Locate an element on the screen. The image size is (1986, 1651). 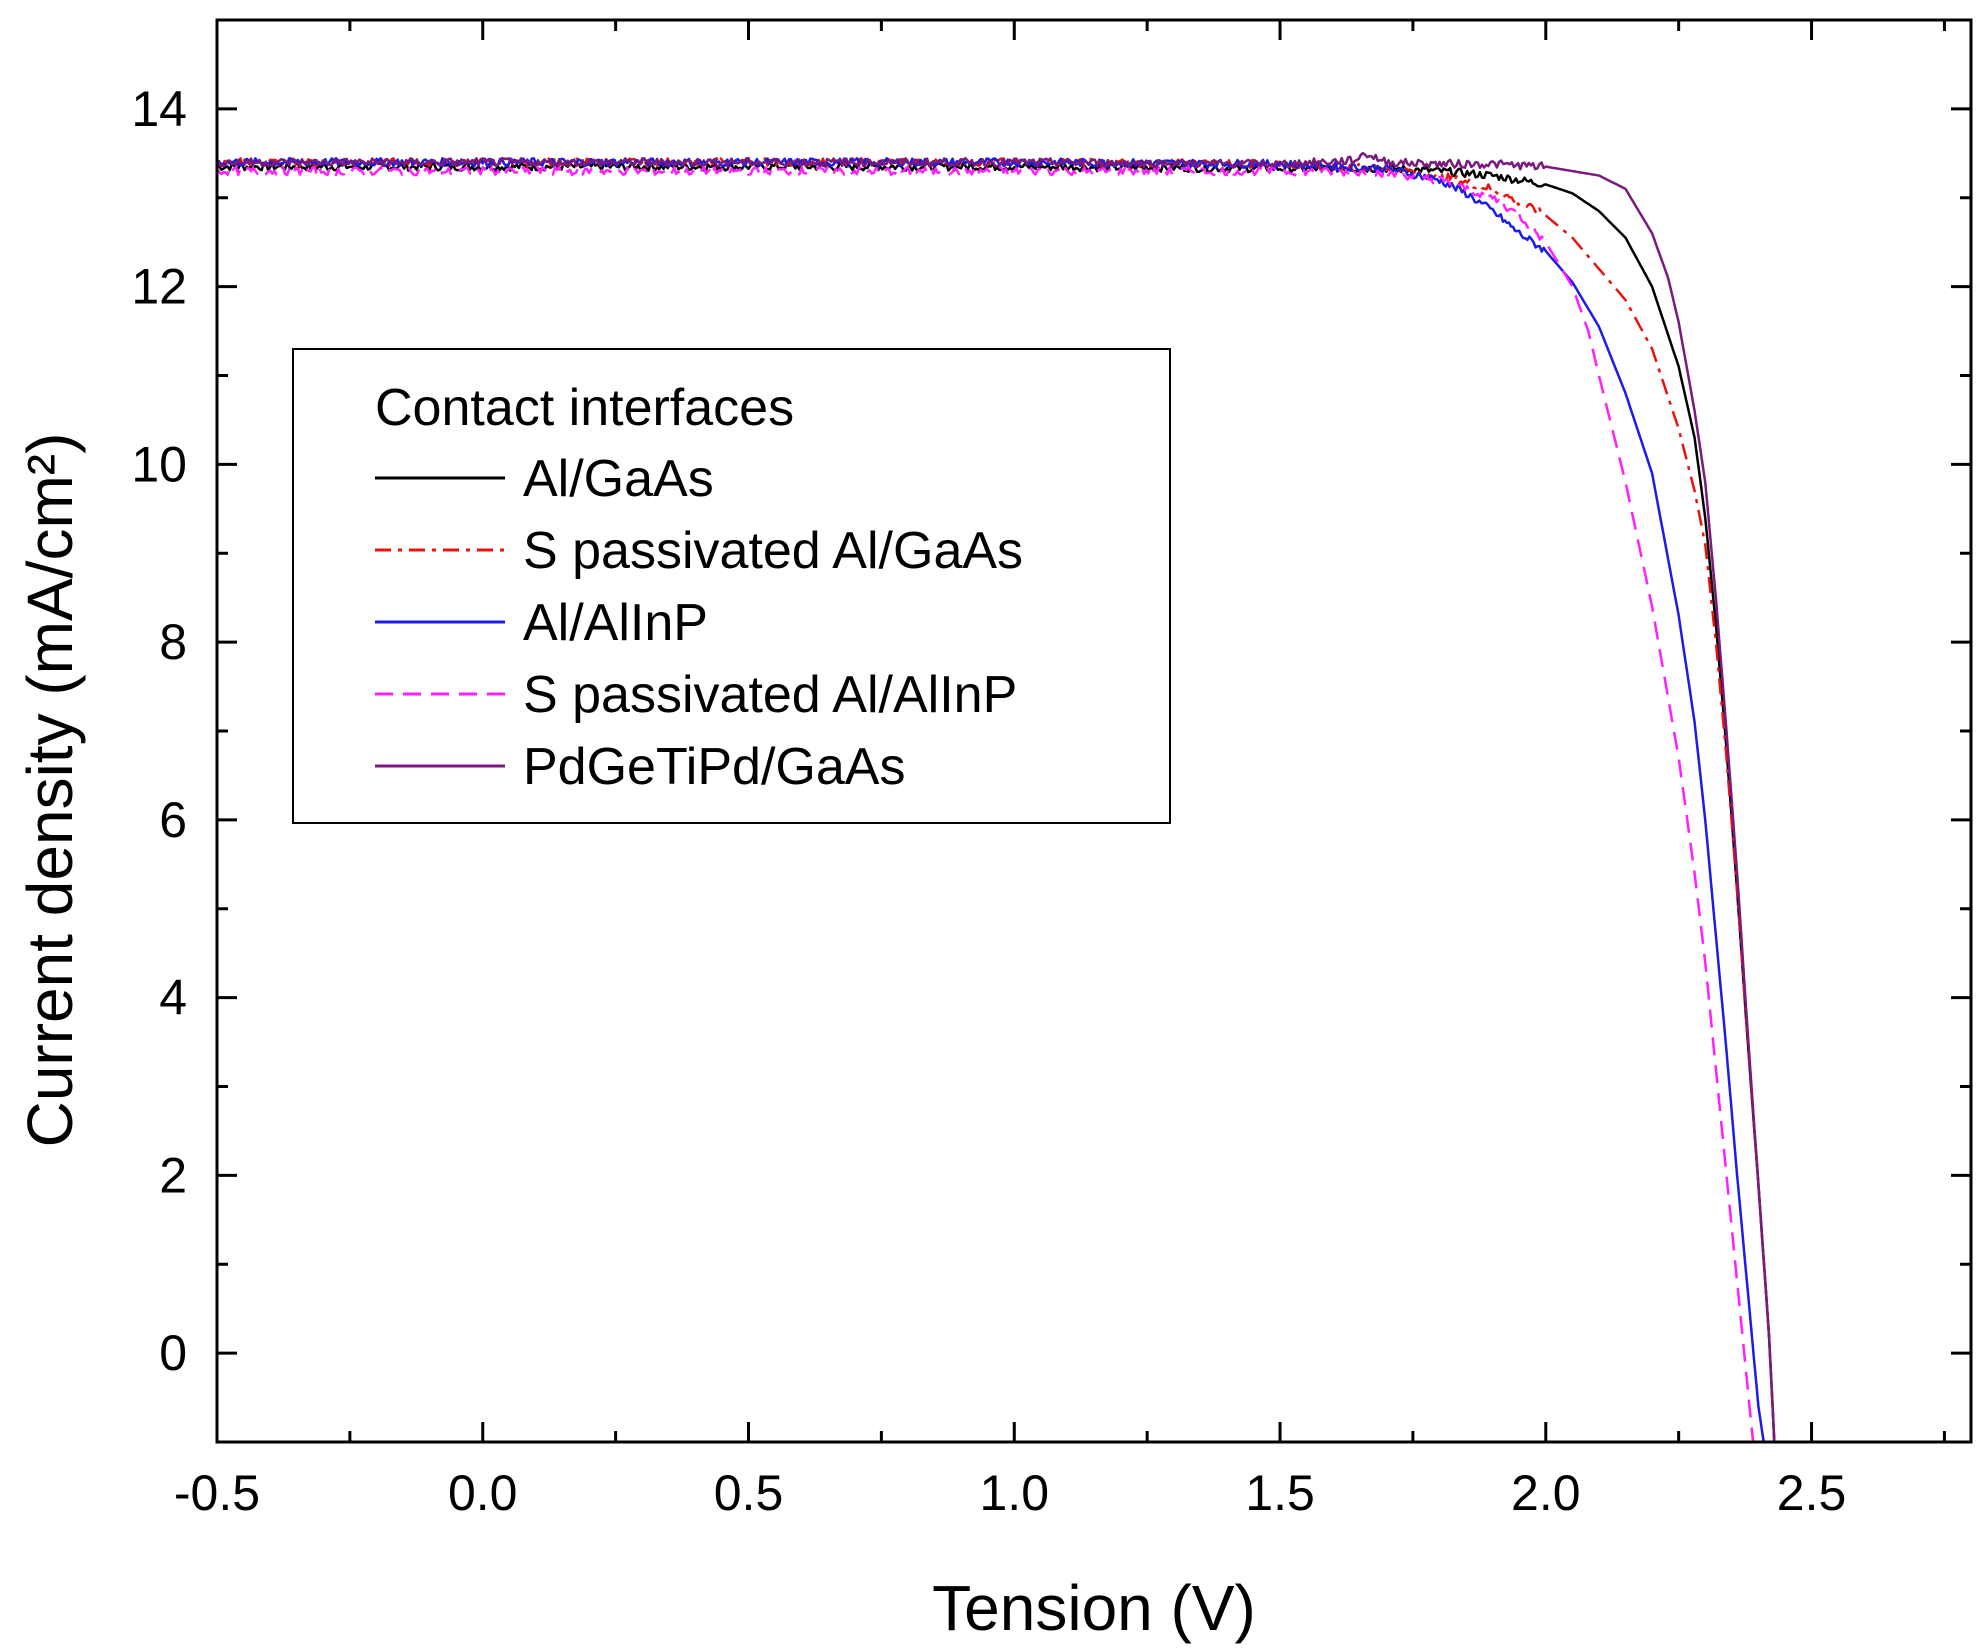
y-tick-label: 12 is located at coordinates (159, 287).